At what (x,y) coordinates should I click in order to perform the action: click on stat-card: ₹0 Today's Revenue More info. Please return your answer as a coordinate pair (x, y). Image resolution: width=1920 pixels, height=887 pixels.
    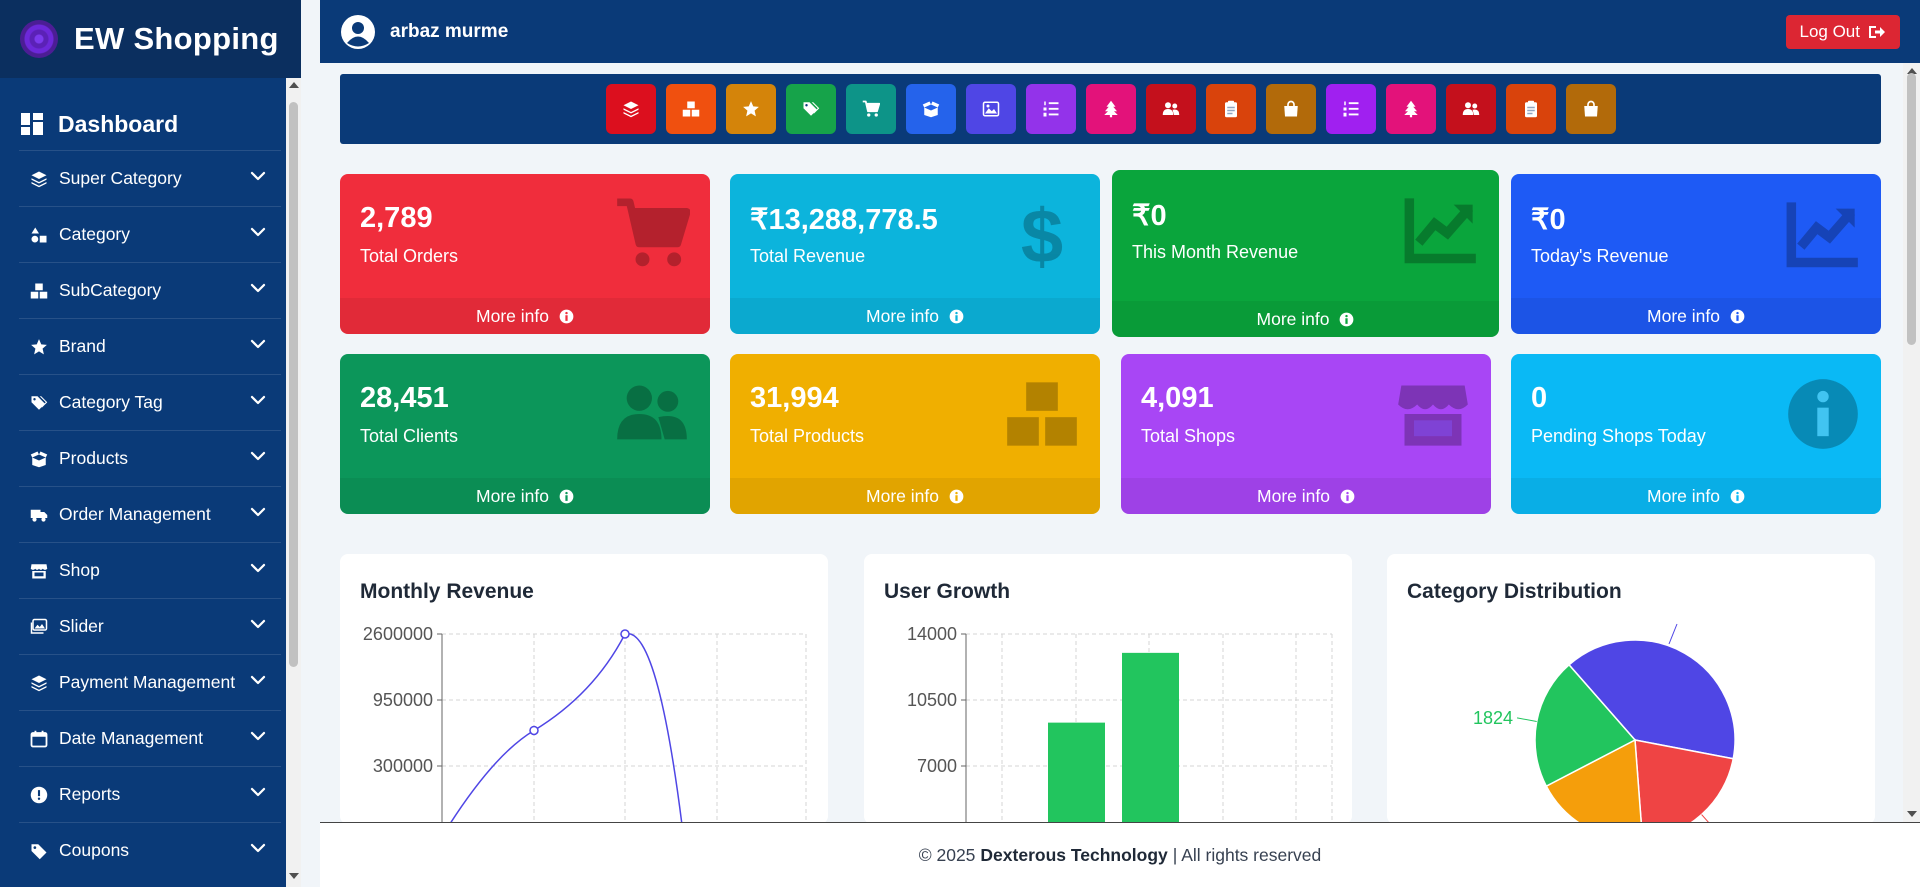
    Looking at the image, I should click on (1696, 254).